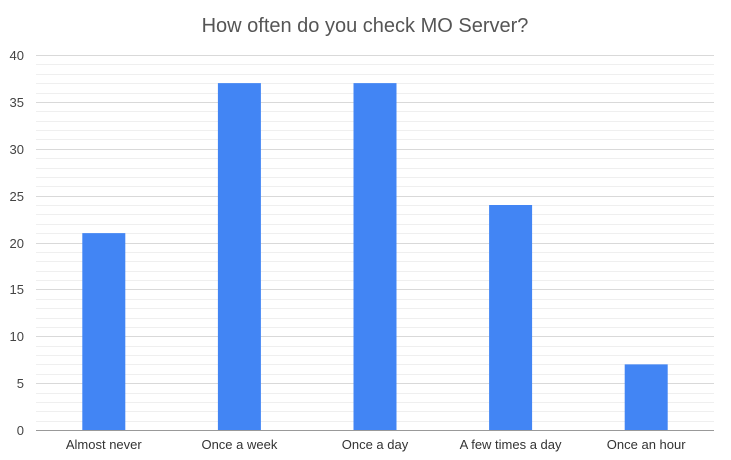 The height and width of the screenshot is (460, 731). Describe the element at coordinates (20, 383) in the screenshot. I see `y-tick-label: 5` at that location.